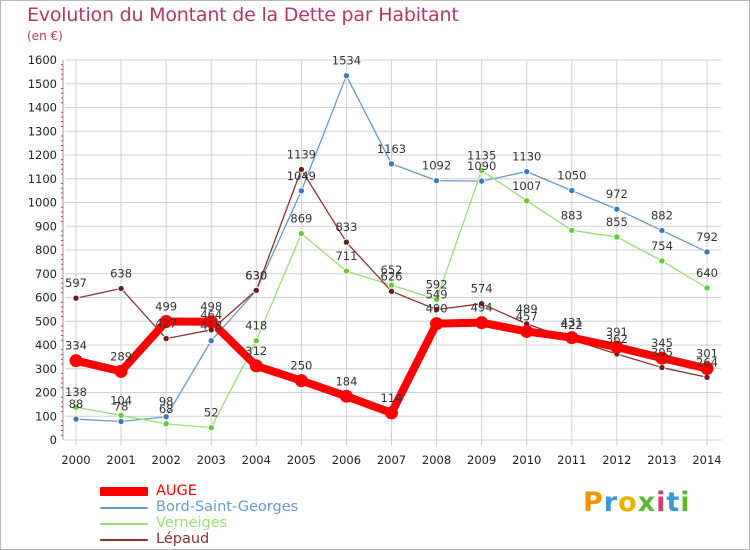 This screenshot has height=550, width=750. I want to click on data-label: 457, so click(527, 316).